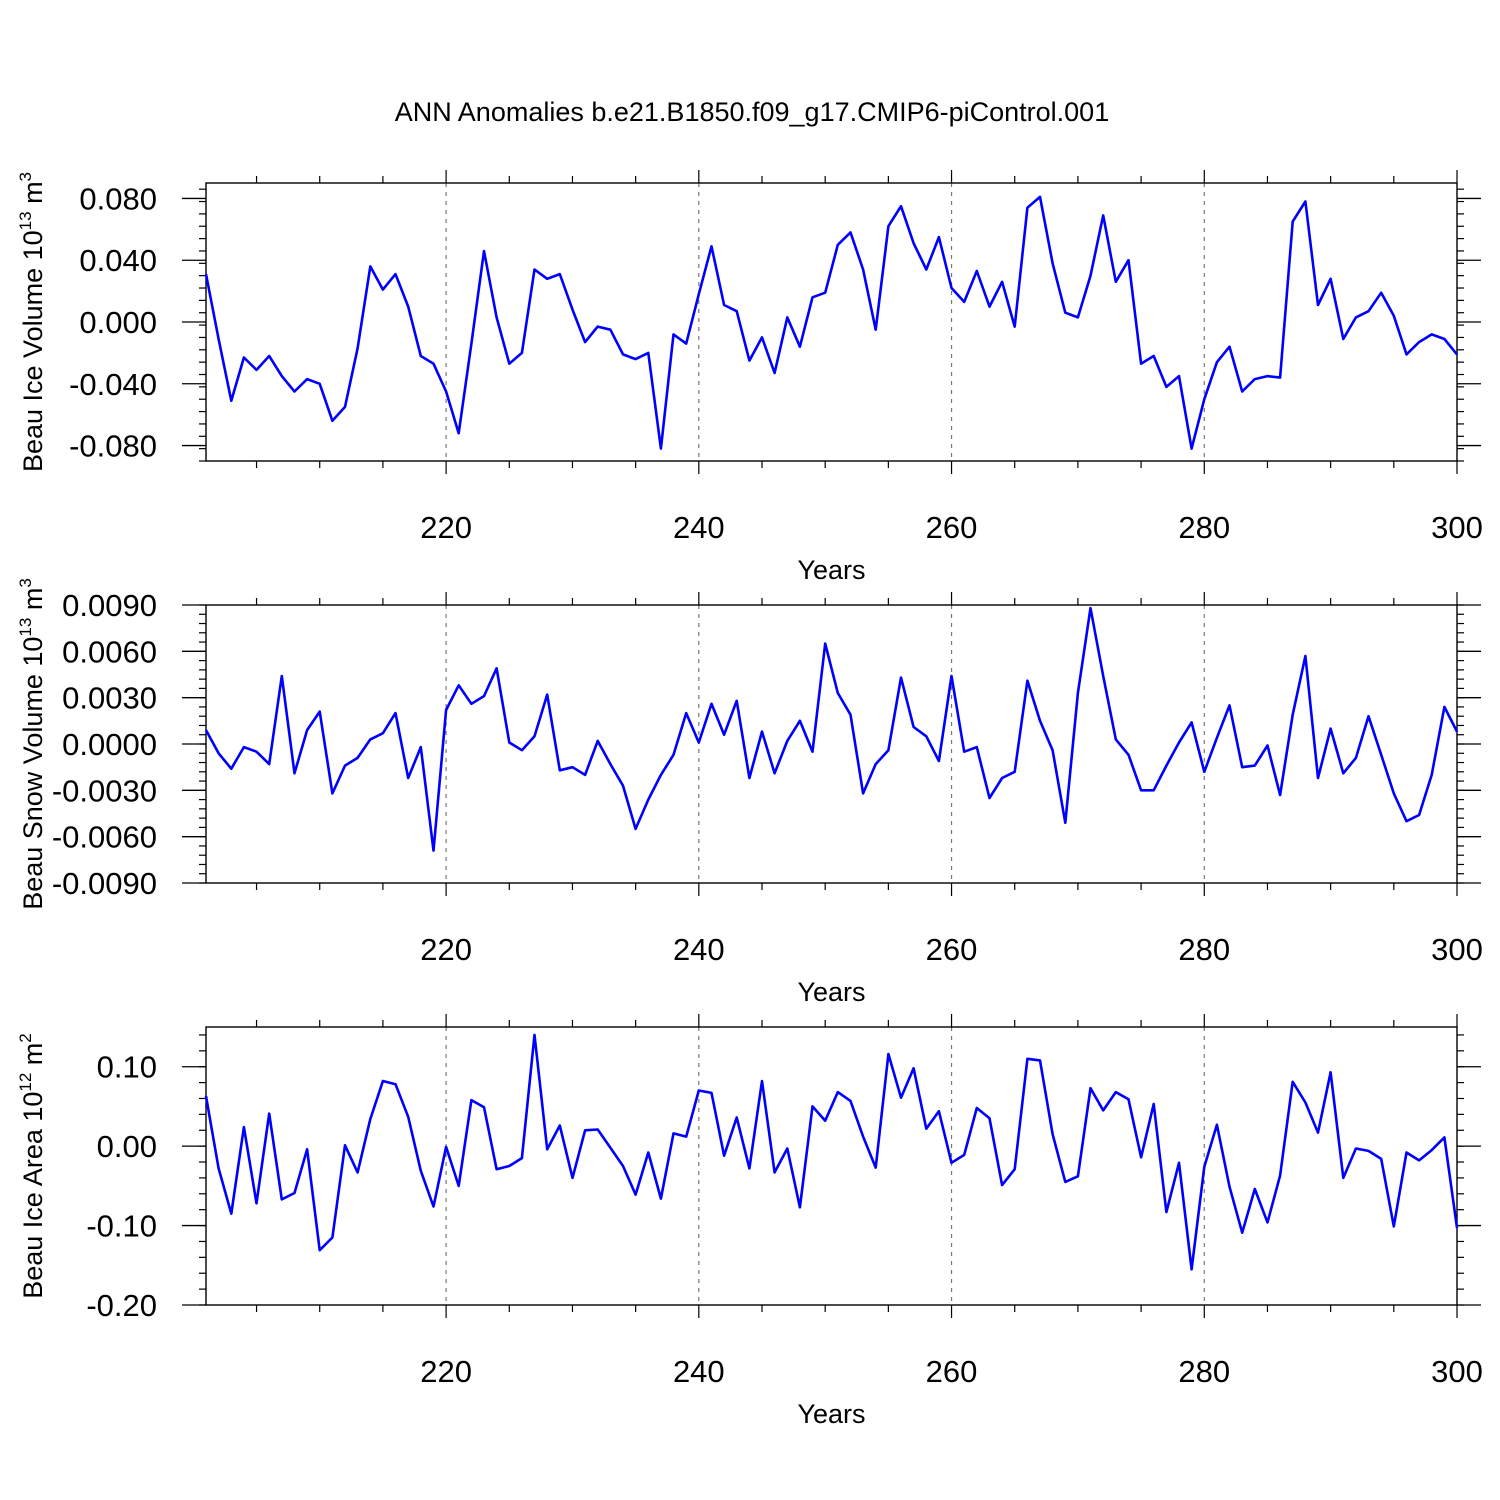 The width and height of the screenshot is (1500, 1500). I want to click on y-tick-label: 0.080, so click(118, 198).